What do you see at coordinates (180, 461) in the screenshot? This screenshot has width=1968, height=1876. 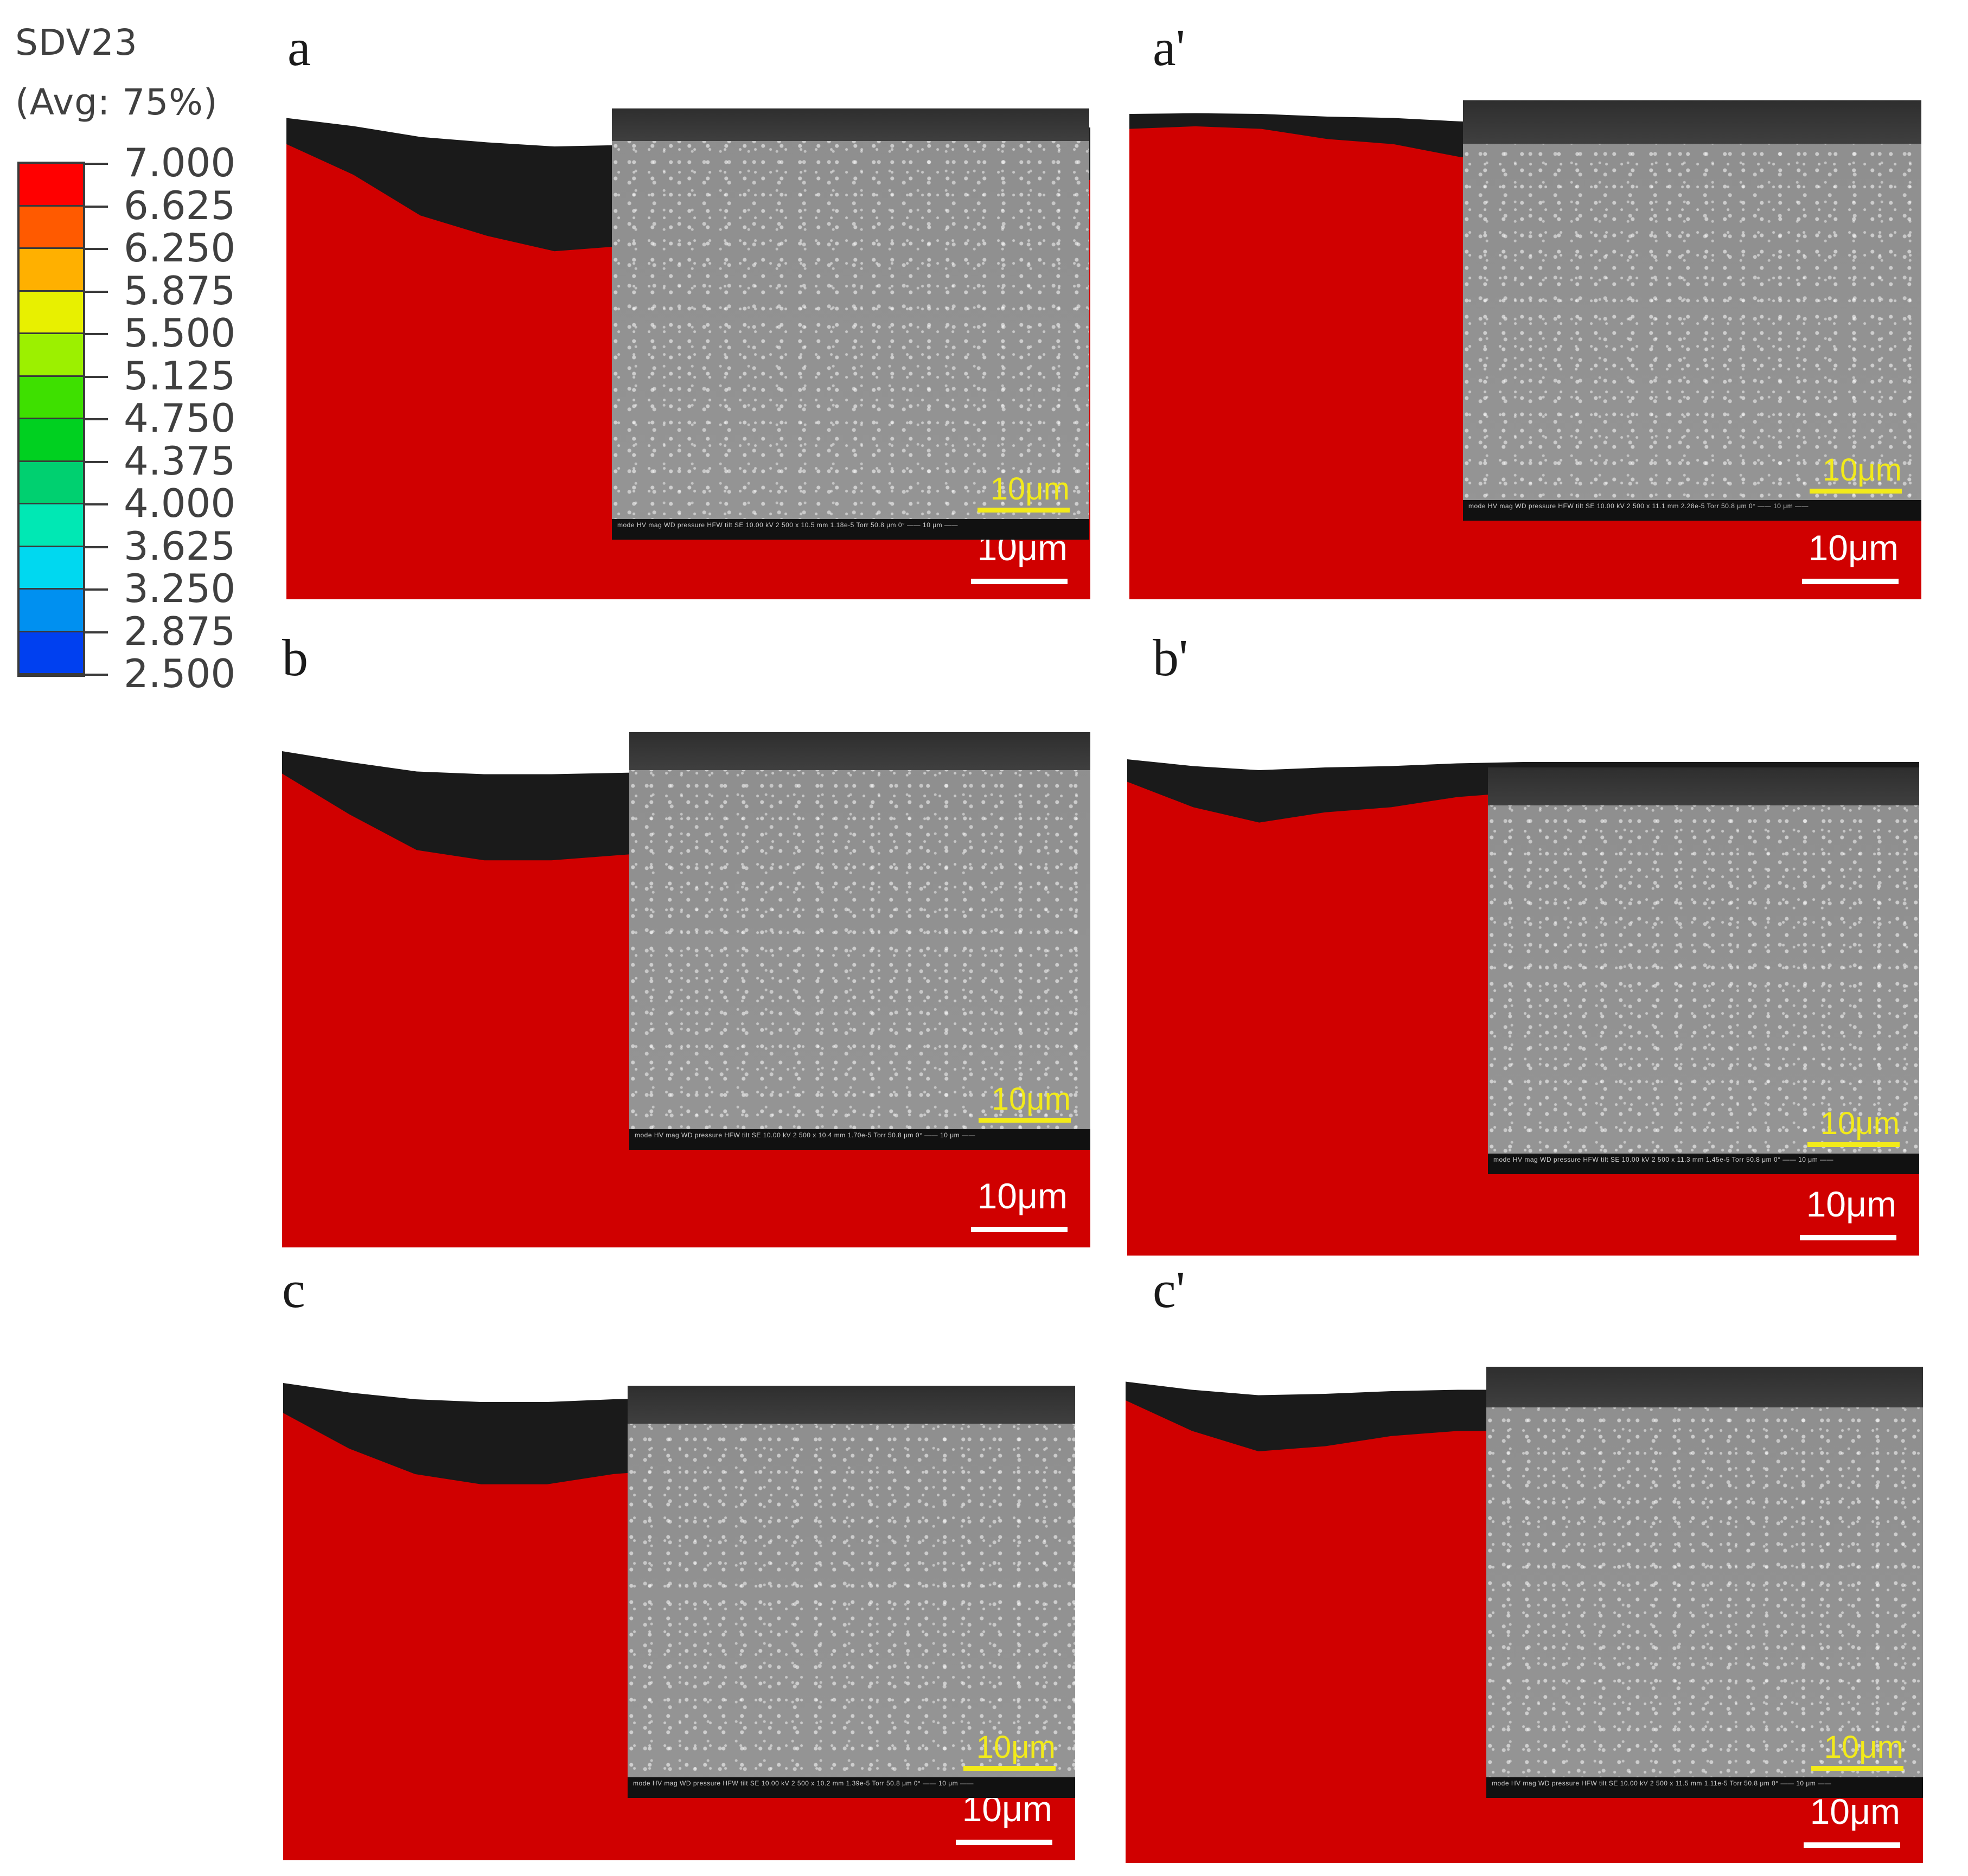 I see `legend-value: 4.375` at bounding box center [180, 461].